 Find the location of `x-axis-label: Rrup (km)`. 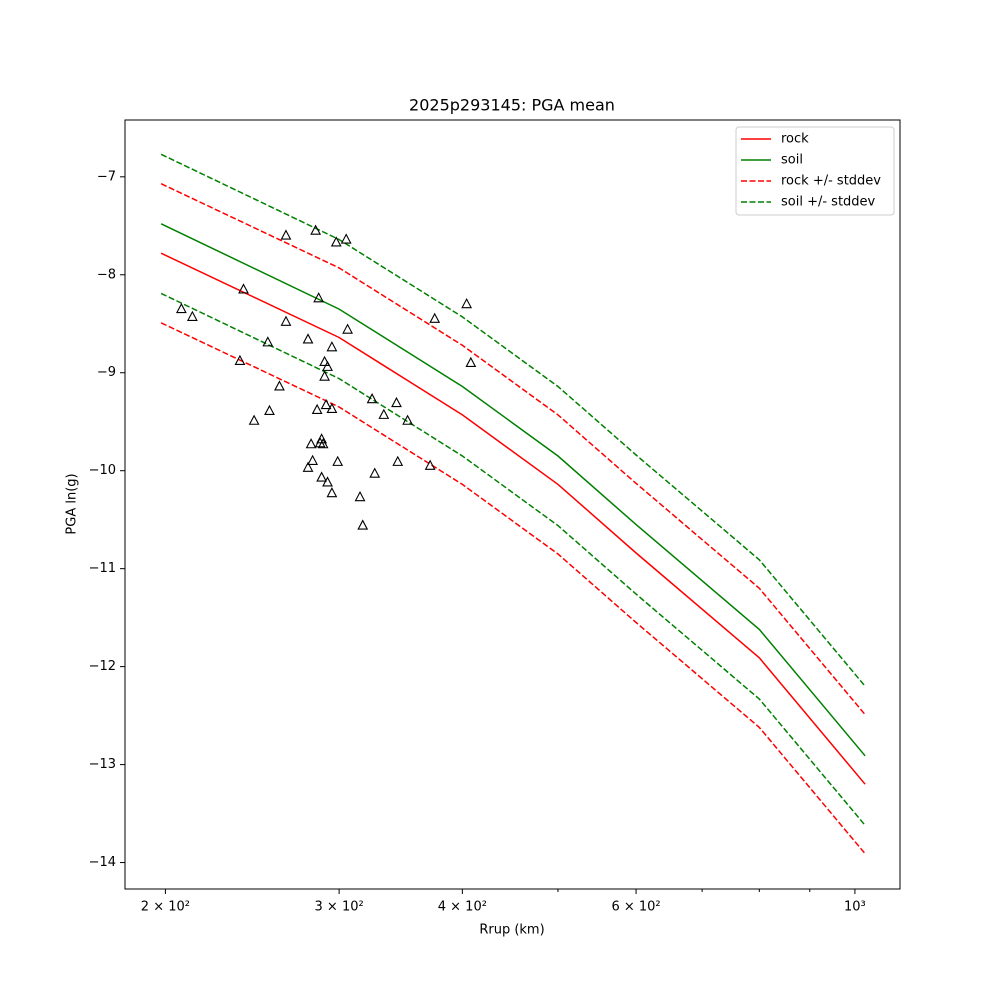

x-axis-label: Rrup (km) is located at coordinates (511, 930).